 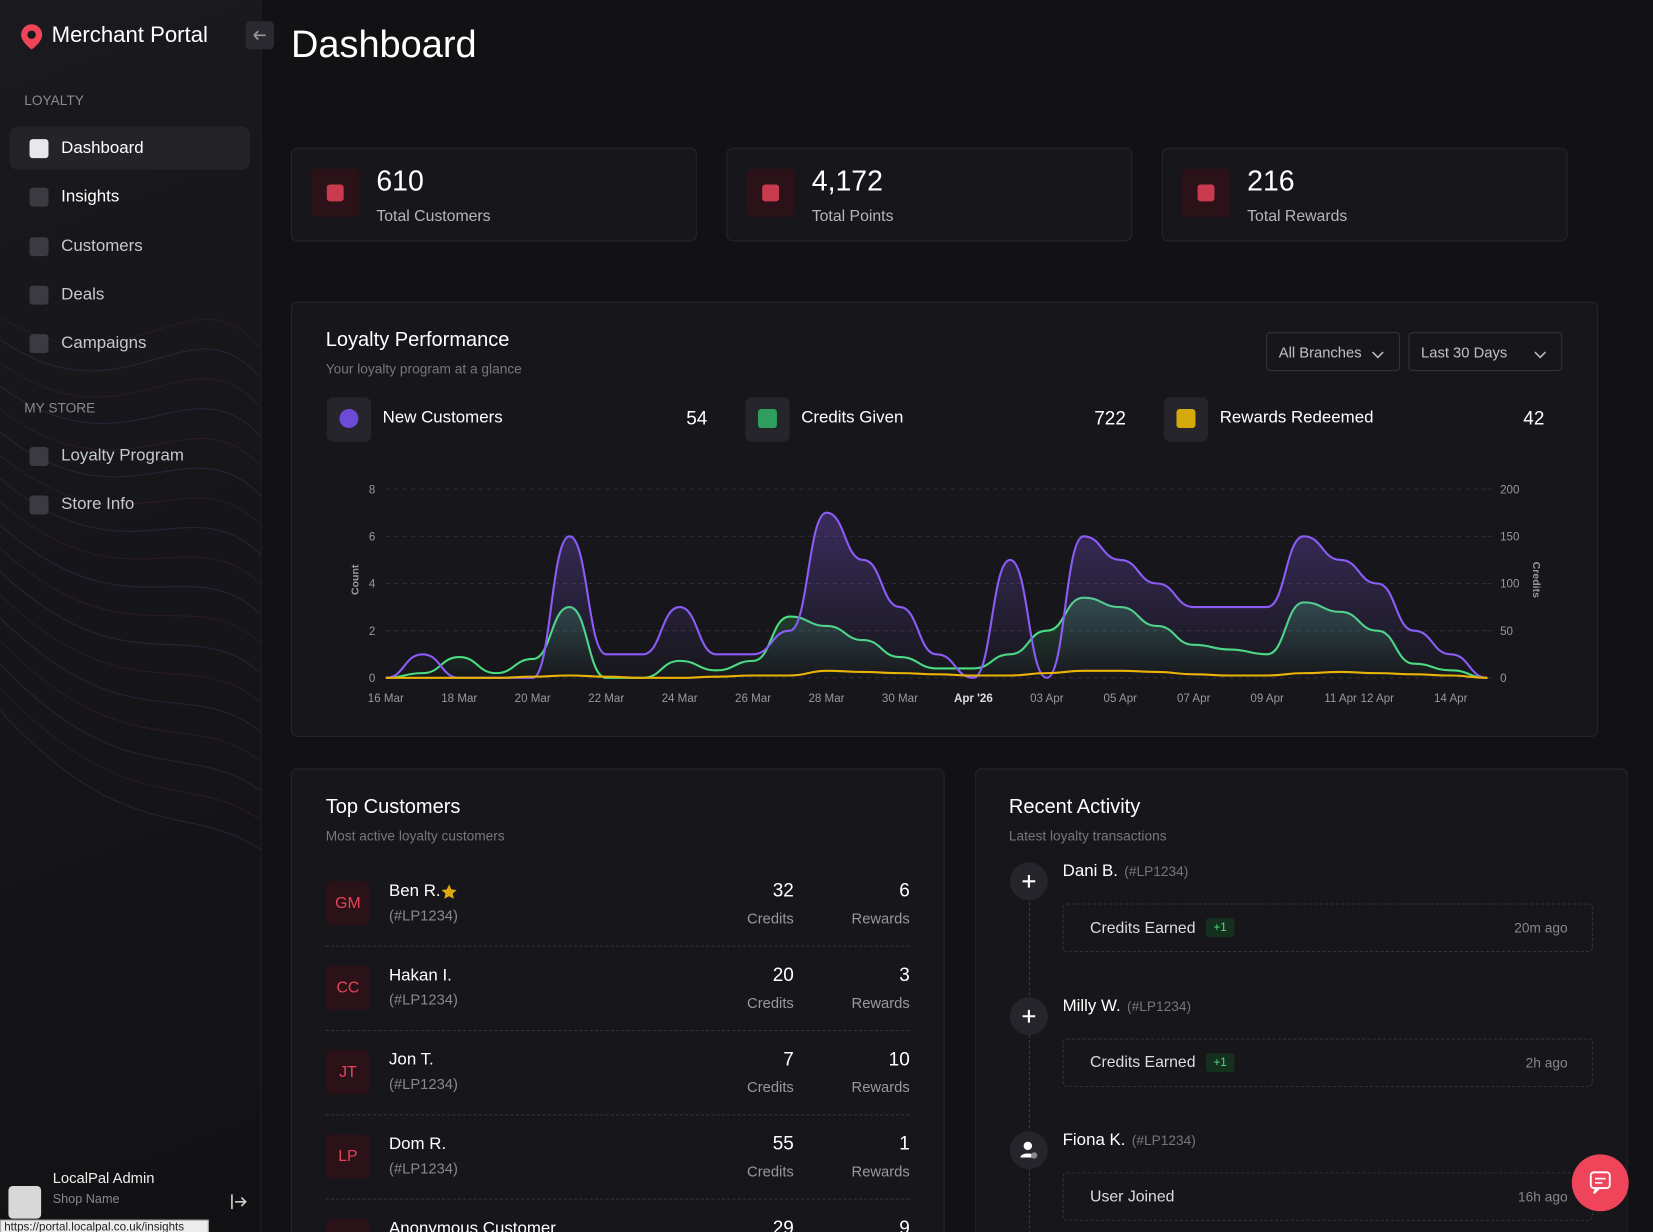 What do you see at coordinates (1536, 580) in the screenshot?
I see `y2-axis-label: Credits` at bounding box center [1536, 580].